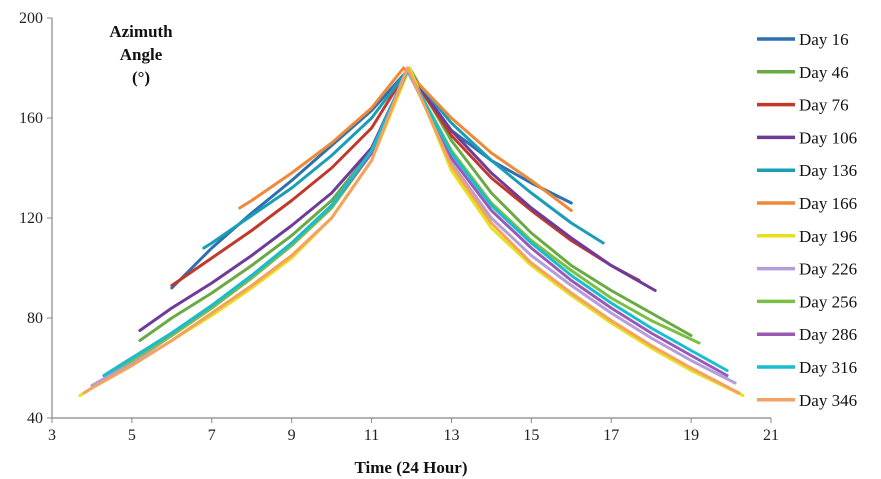  I want to click on x-tick-label: 15, so click(531, 435).